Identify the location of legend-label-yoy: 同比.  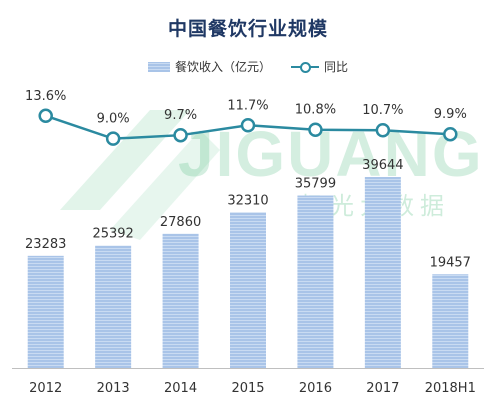
(336, 67).